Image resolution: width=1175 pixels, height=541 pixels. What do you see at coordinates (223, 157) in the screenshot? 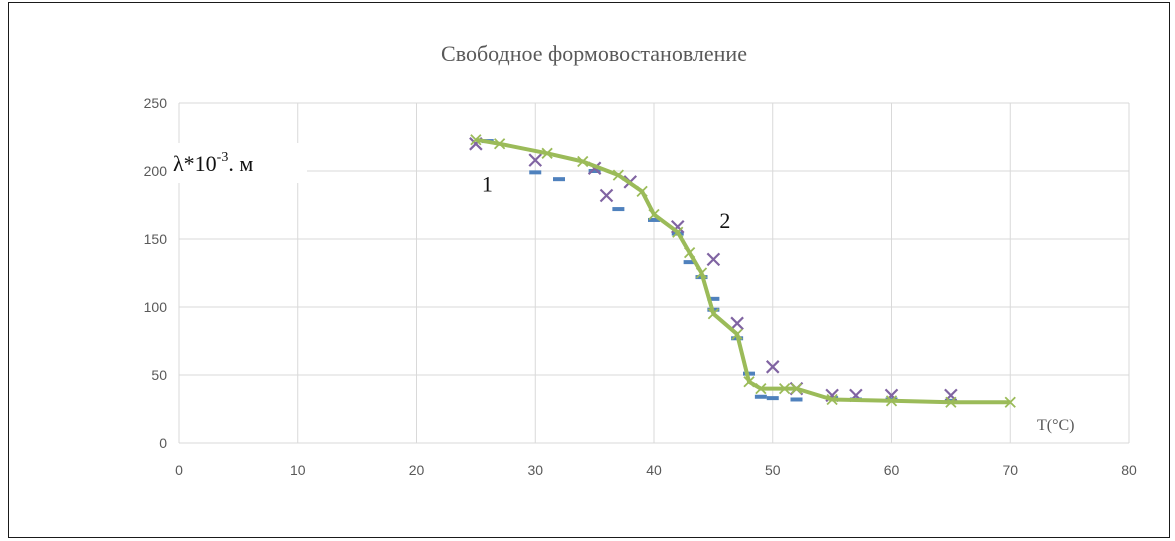
I see `y-axis-label-exponent: -3` at bounding box center [223, 157].